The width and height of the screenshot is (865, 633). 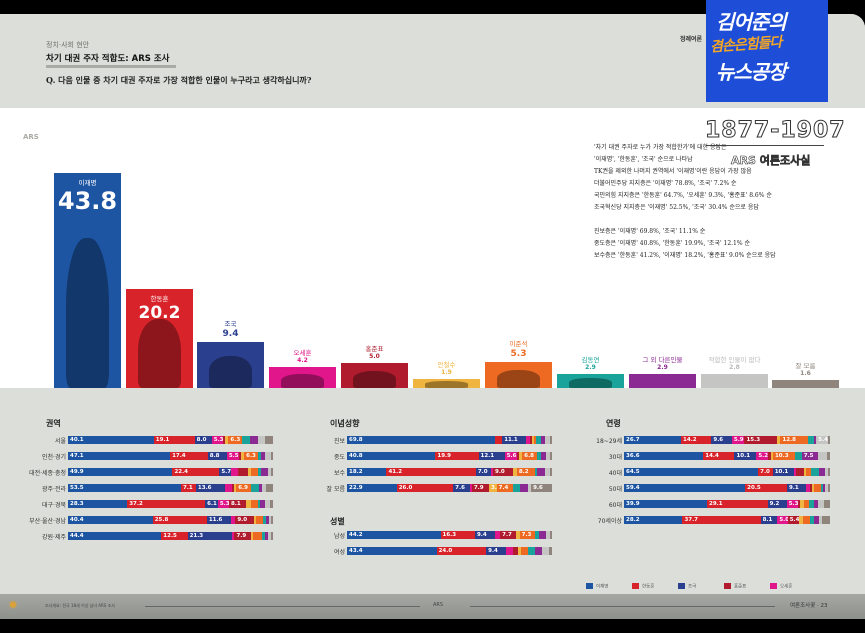 What do you see at coordinates (339, 552) in the screenshot?
I see `row-label: 여성` at bounding box center [339, 552].